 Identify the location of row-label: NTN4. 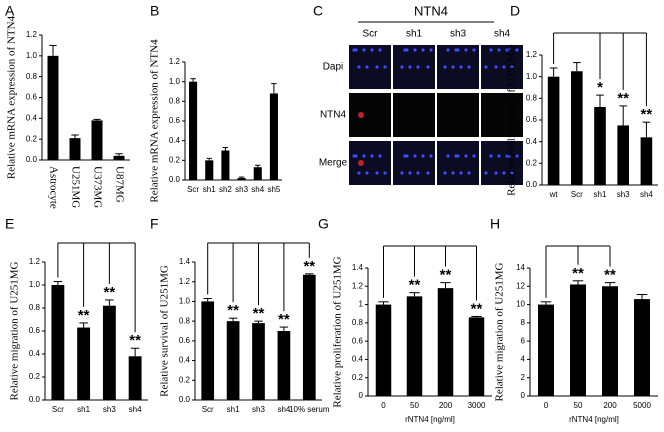
(333, 115).